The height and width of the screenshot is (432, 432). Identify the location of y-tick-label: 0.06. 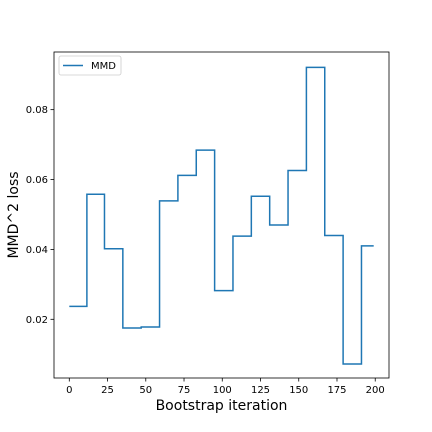
(37, 180).